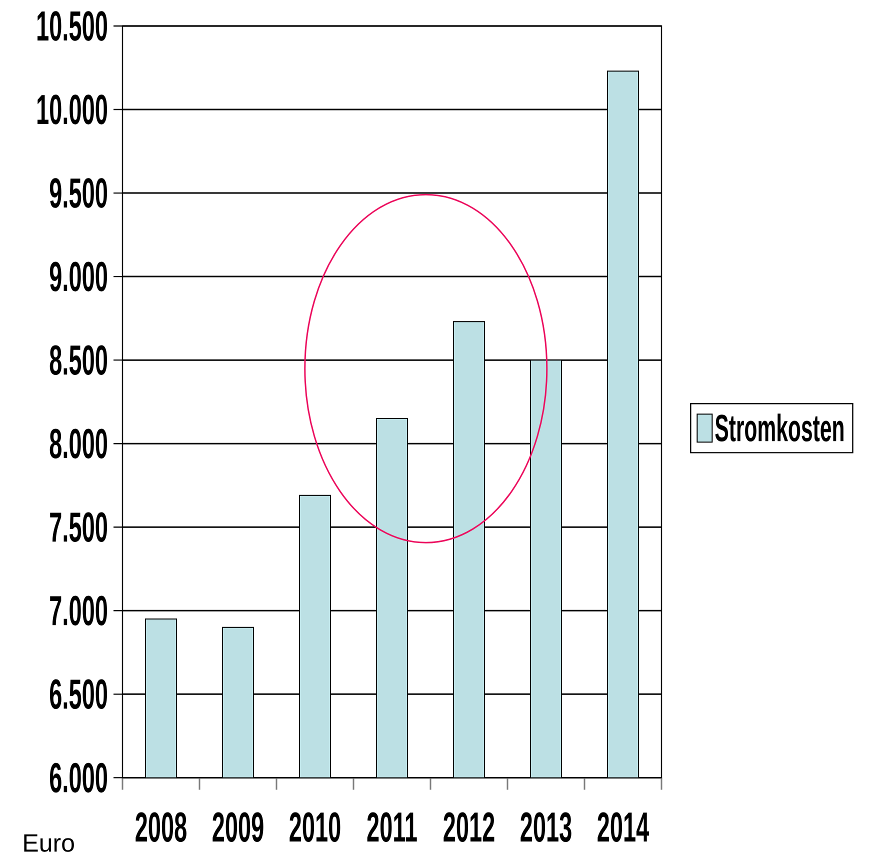 This screenshot has height=859, width=883. What do you see at coordinates (49, 843) in the screenshot?
I see `y-axis-title: Euro` at bounding box center [49, 843].